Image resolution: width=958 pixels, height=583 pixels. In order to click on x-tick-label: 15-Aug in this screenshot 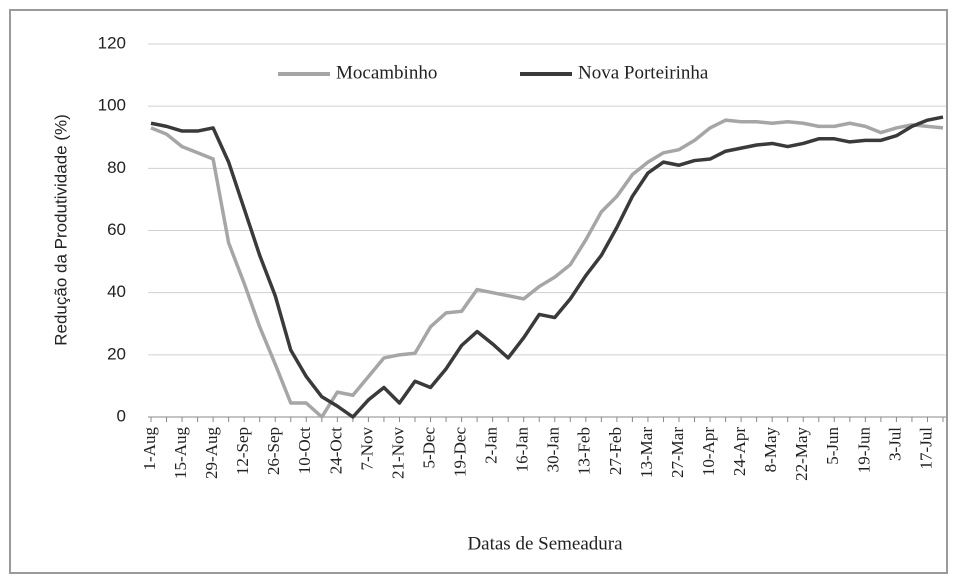, I will do `click(180, 453)`.